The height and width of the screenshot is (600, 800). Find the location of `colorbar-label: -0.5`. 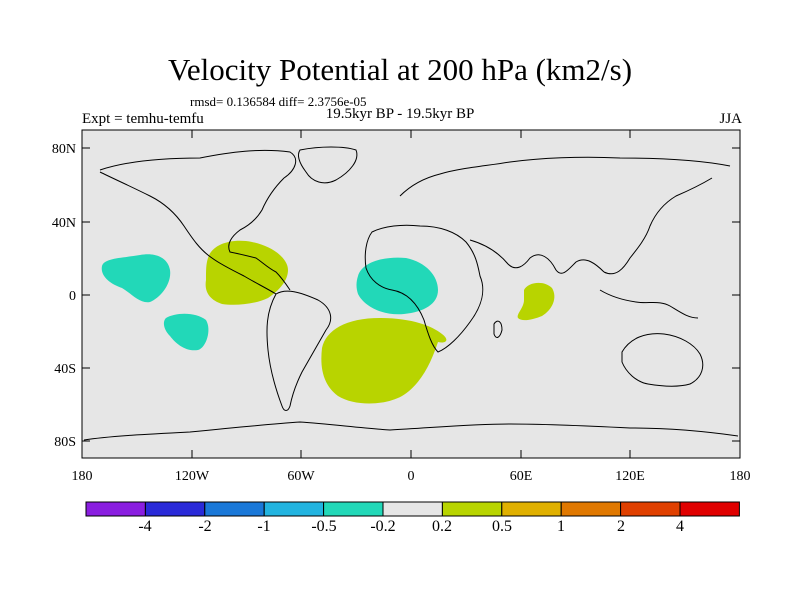

colorbar-label: -0.5 is located at coordinates (324, 526).